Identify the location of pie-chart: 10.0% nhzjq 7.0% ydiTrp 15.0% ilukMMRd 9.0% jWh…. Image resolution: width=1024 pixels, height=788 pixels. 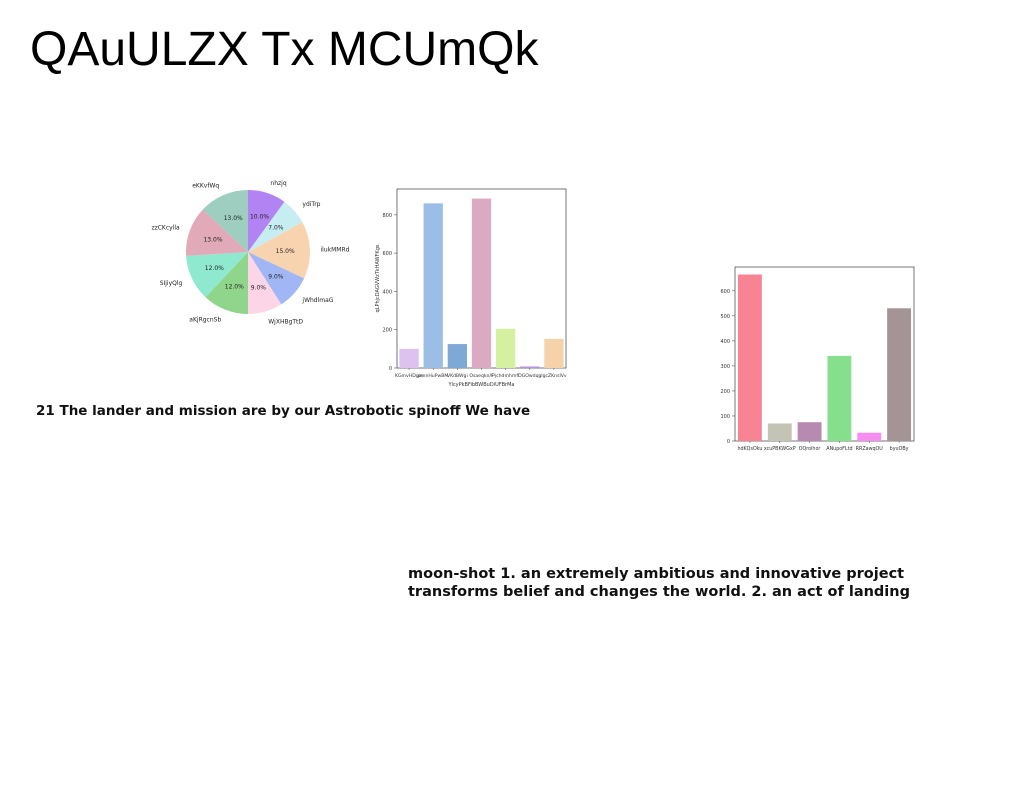
(250, 253).